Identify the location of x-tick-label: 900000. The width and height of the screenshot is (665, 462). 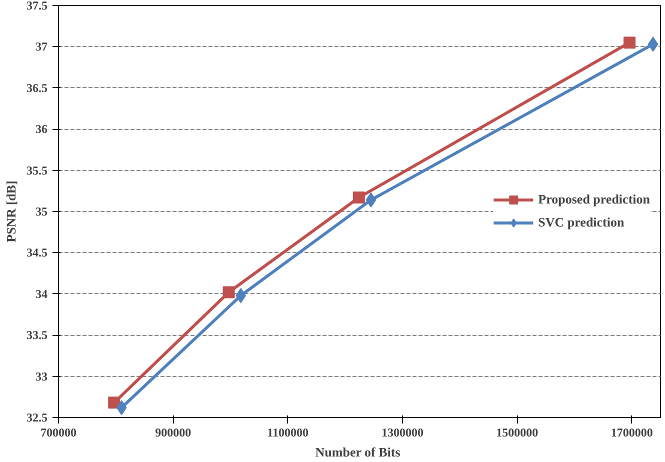
(173, 433).